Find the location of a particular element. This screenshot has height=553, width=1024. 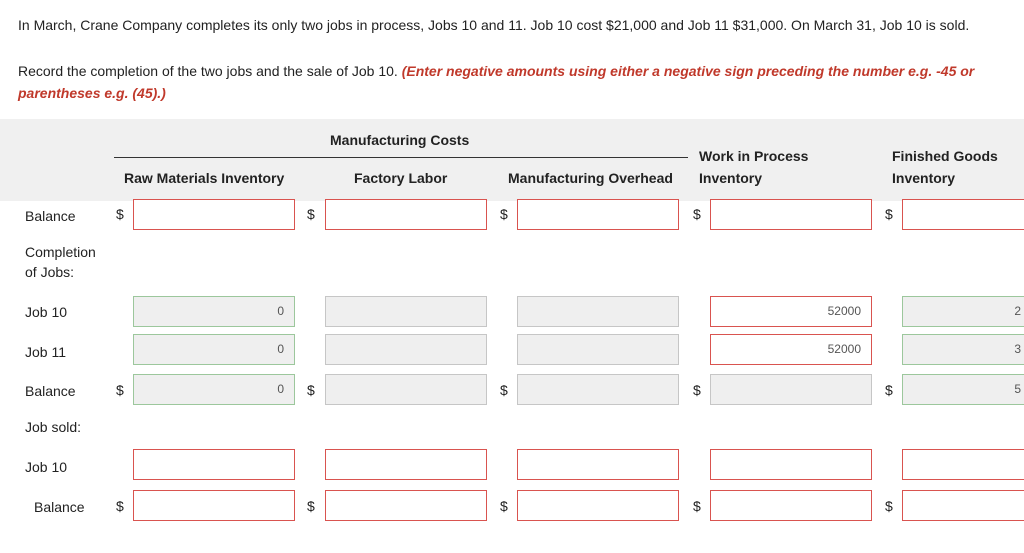

col-header-raw-materials: Raw Materials Inventory is located at coordinates (204, 178).